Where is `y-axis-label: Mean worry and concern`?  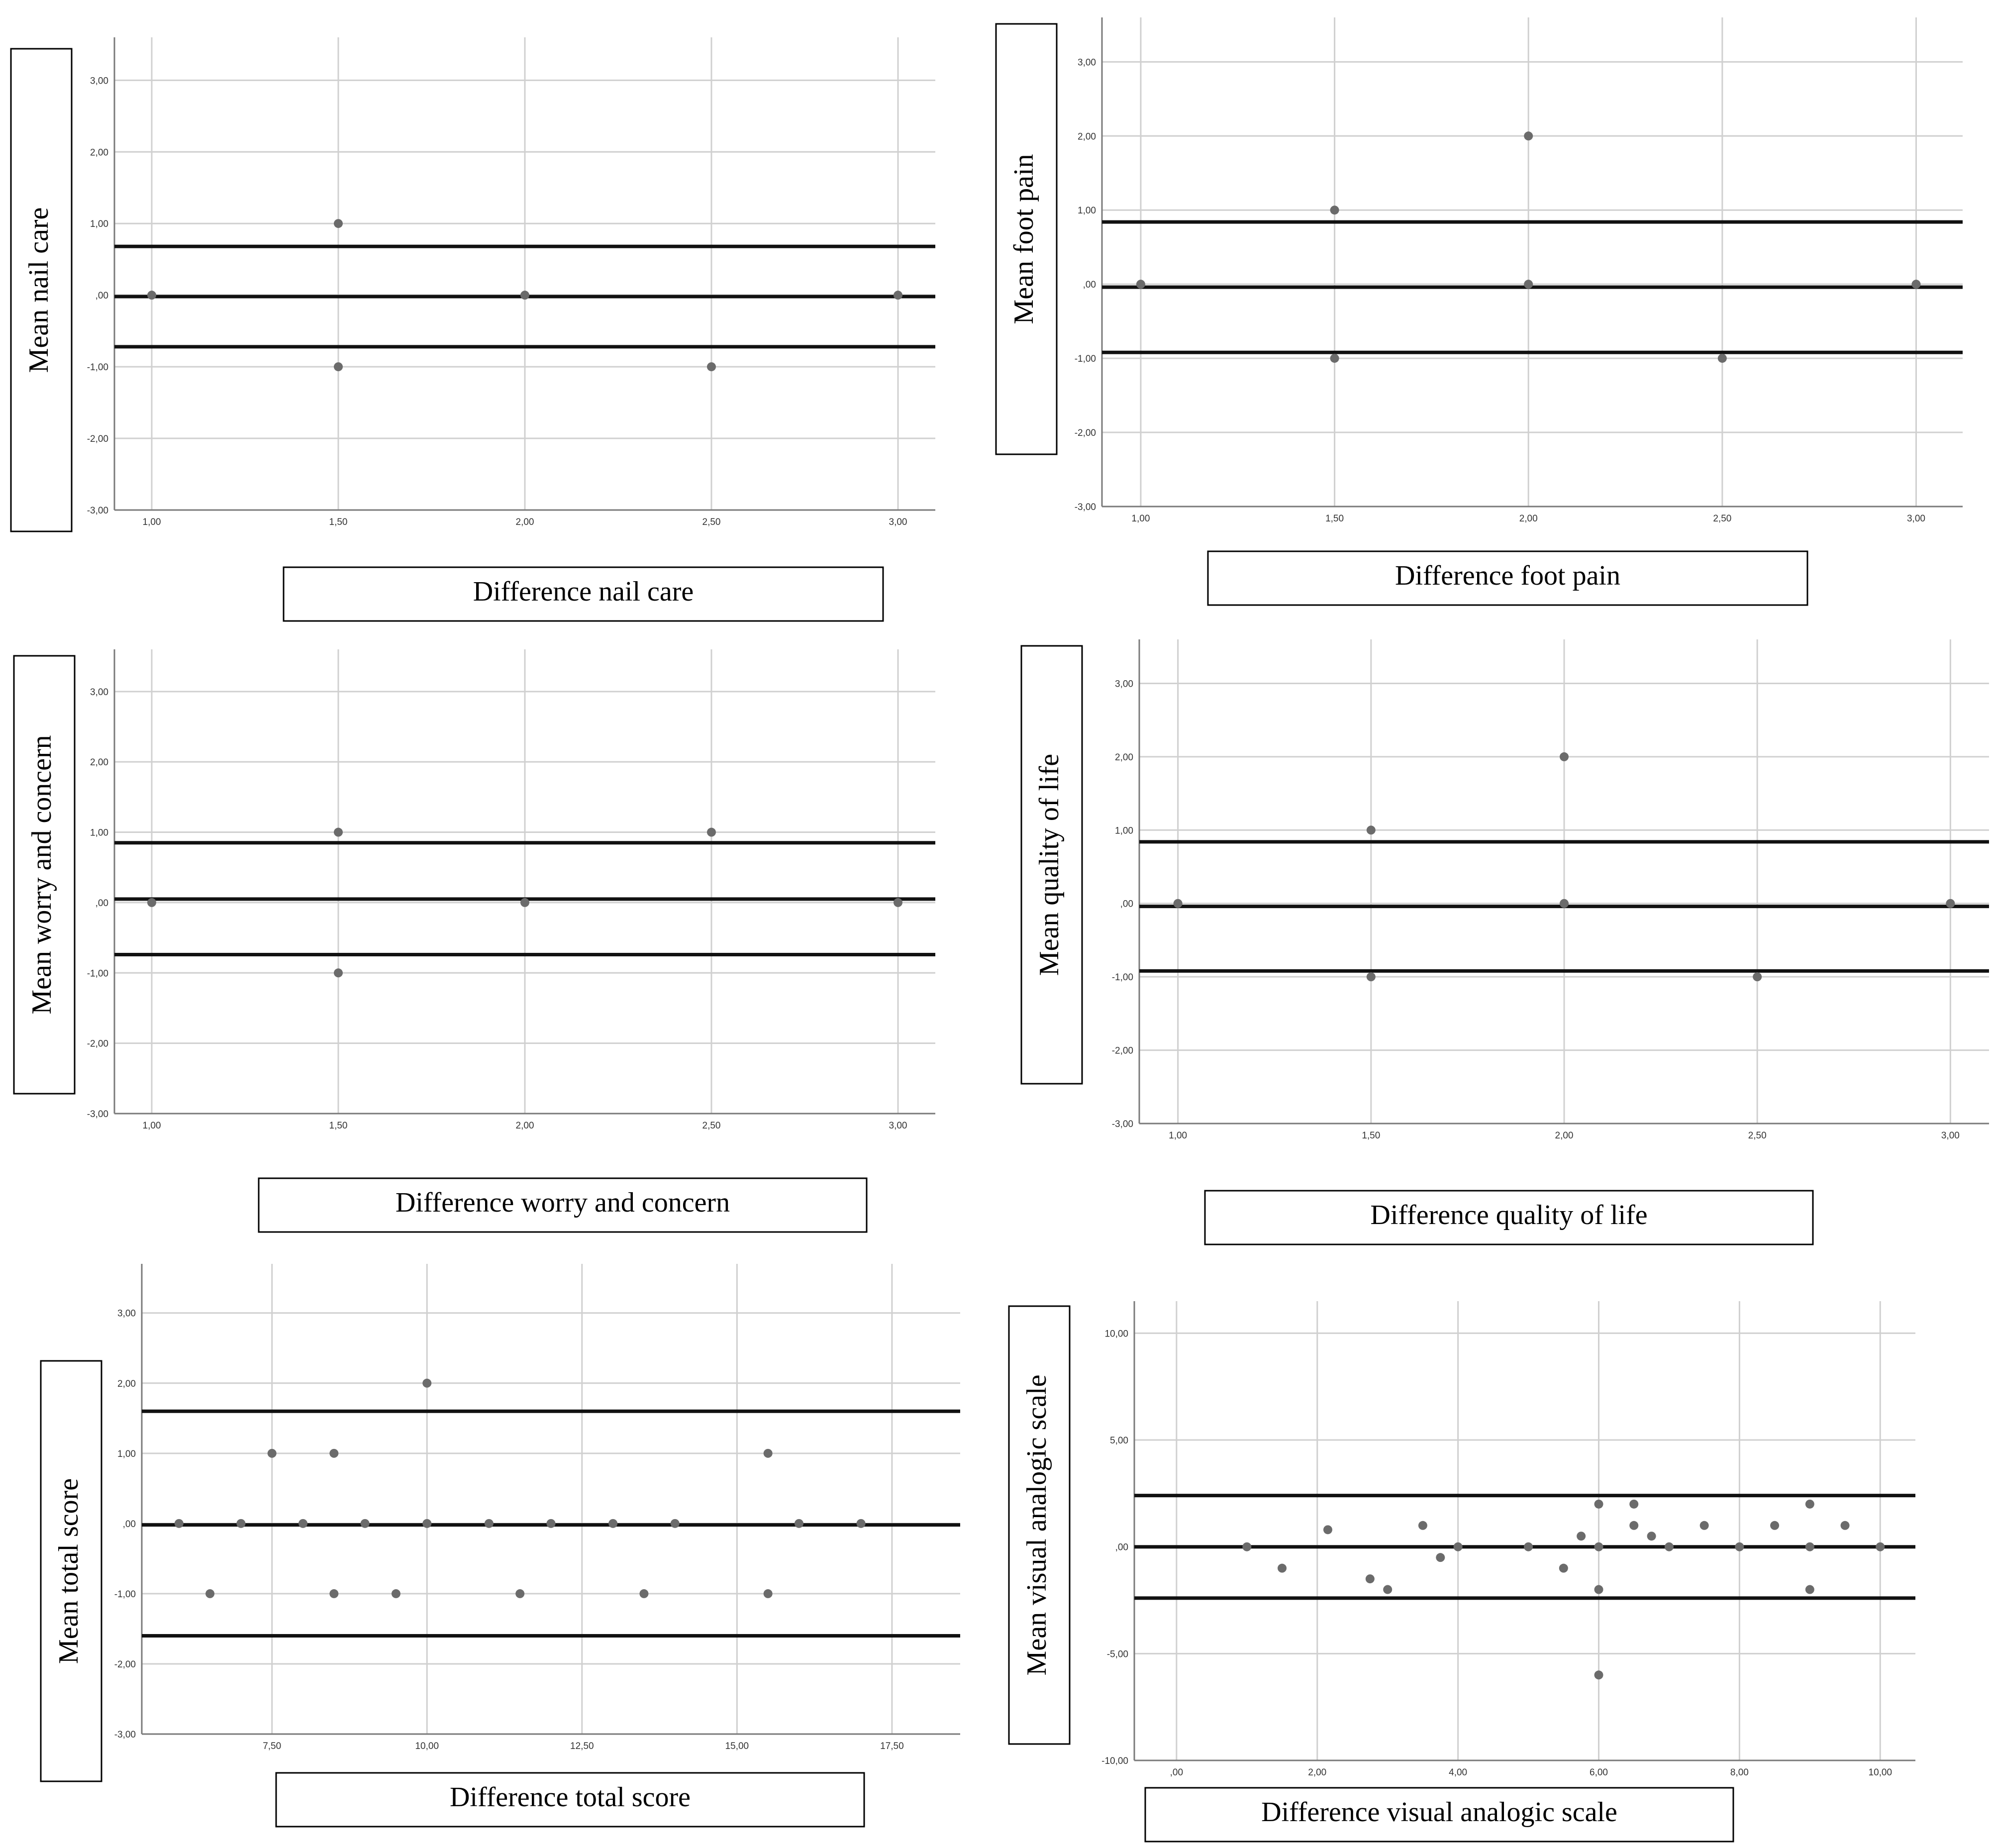
y-axis-label: Mean worry and concern is located at coordinates (42, 874).